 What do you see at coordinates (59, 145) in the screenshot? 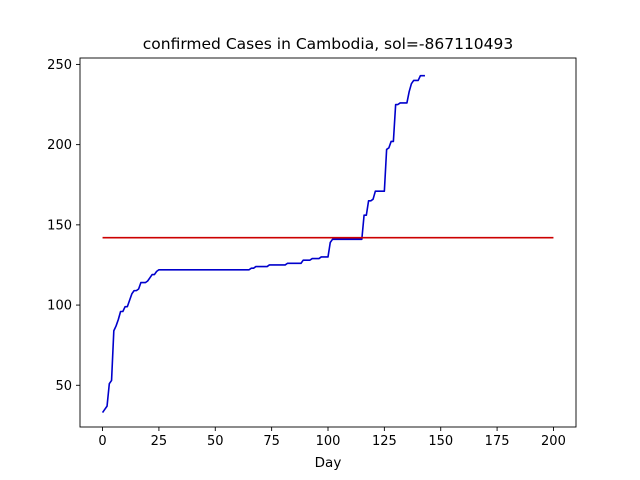
I see `y-tick-label: 200` at bounding box center [59, 145].